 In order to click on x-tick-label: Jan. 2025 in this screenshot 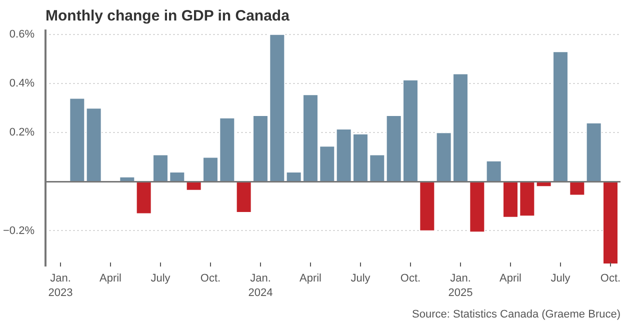, I will do `click(460, 285)`.